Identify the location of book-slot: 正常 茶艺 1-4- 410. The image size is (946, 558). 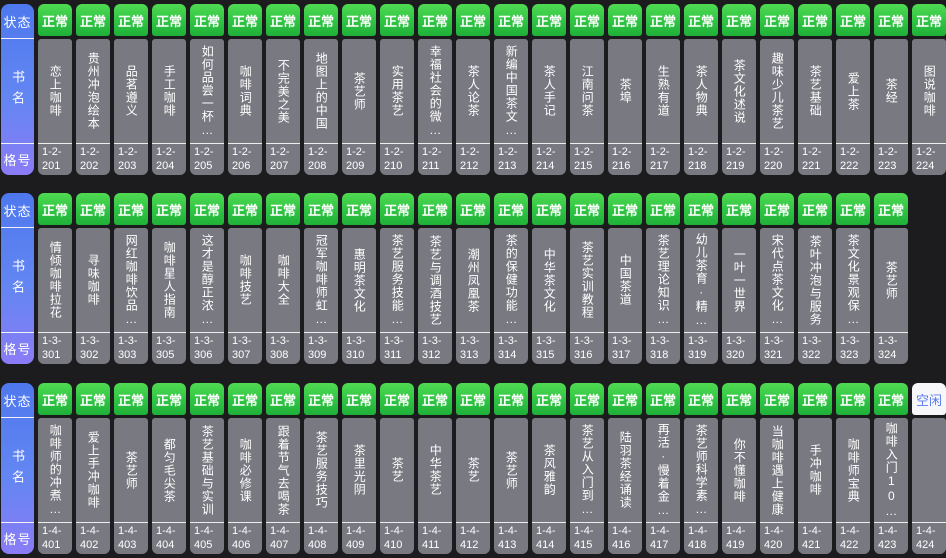
(397, 468).